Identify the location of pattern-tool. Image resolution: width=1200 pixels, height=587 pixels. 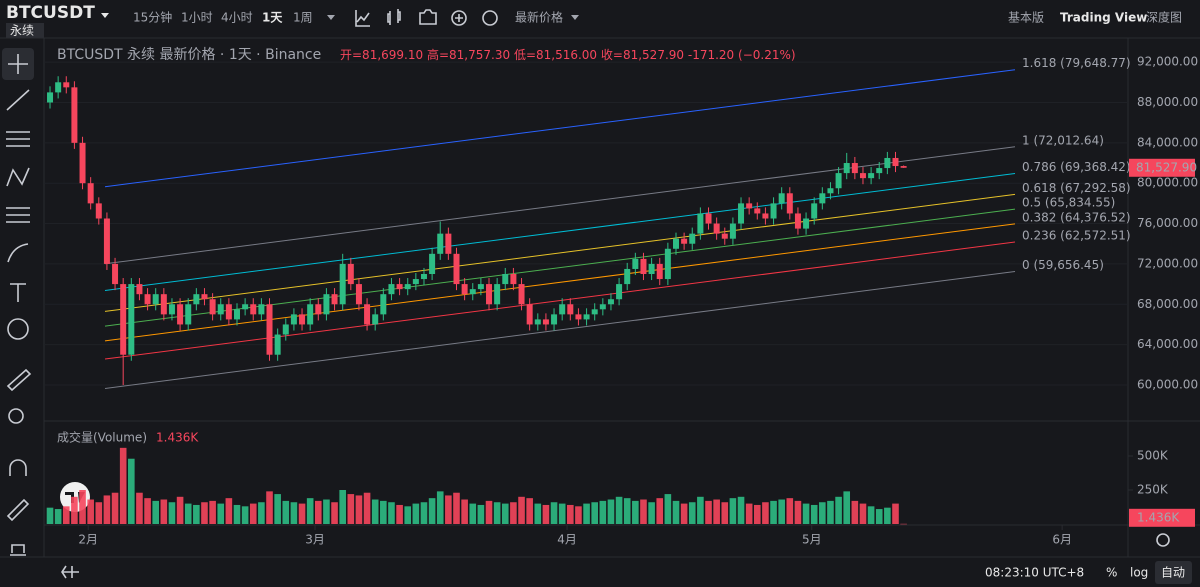
(18, 177).